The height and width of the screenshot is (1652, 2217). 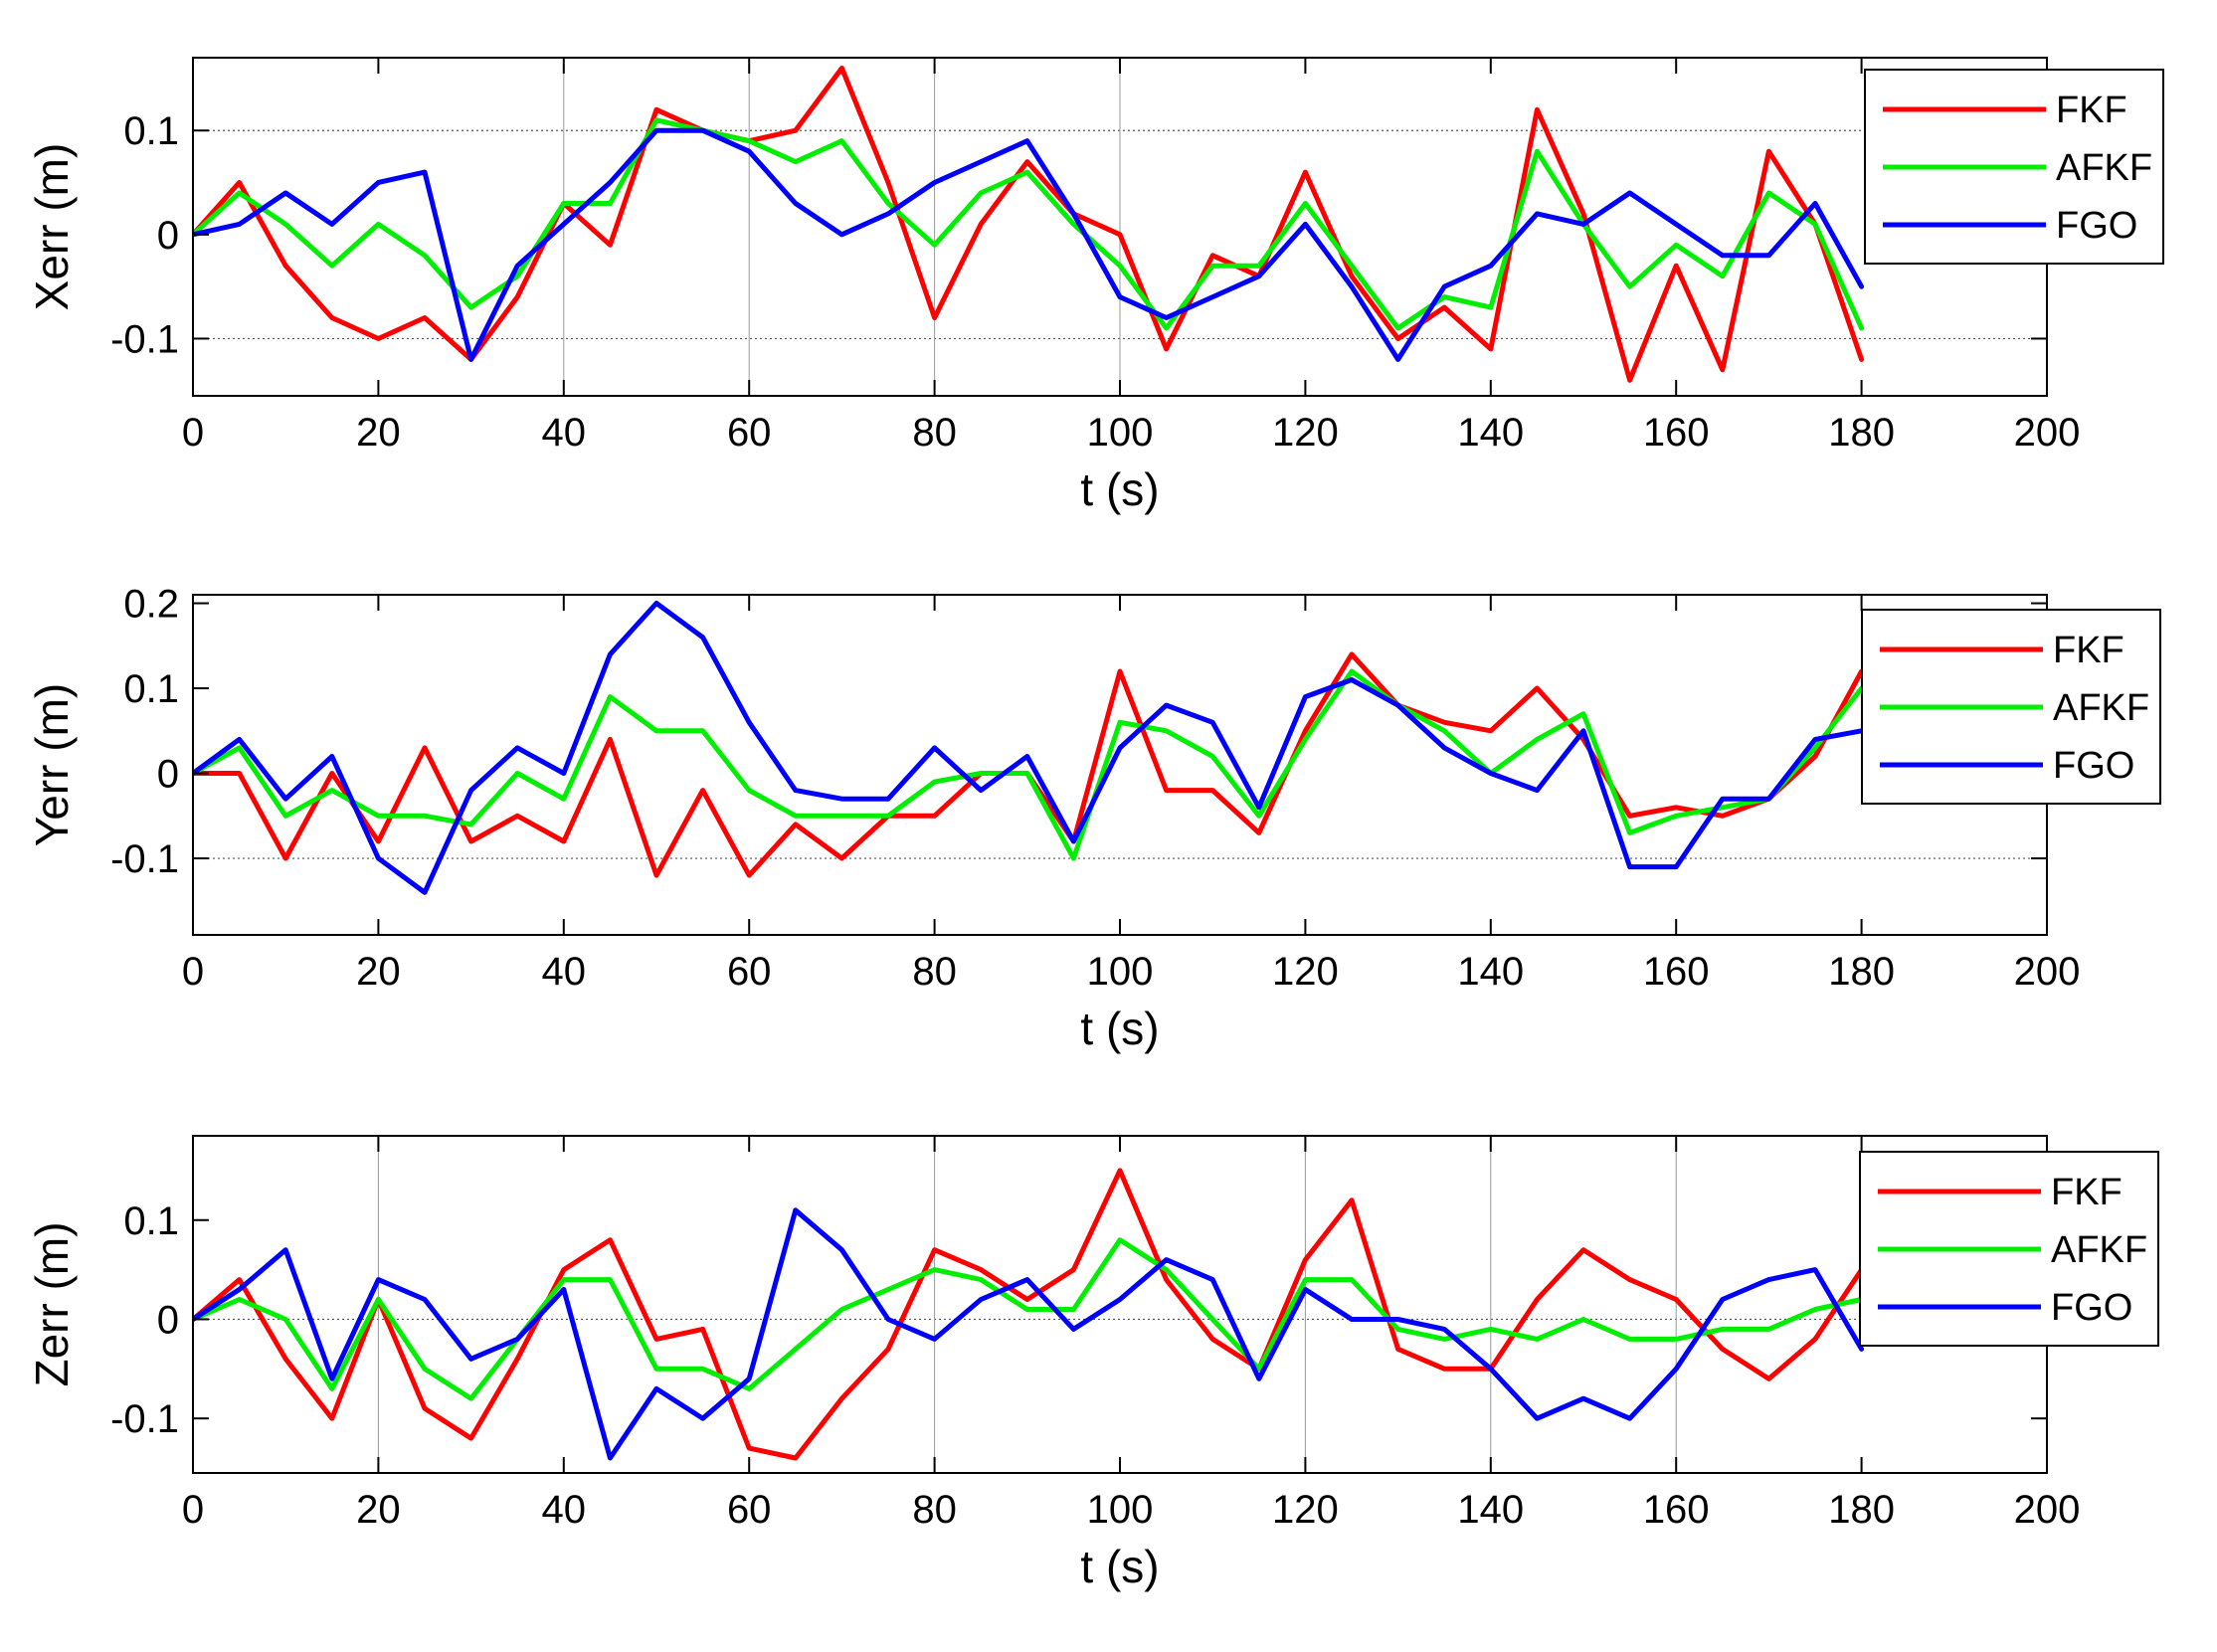 I want to click on y-axis-label: Yerr (m), so click(x=52, y=764).